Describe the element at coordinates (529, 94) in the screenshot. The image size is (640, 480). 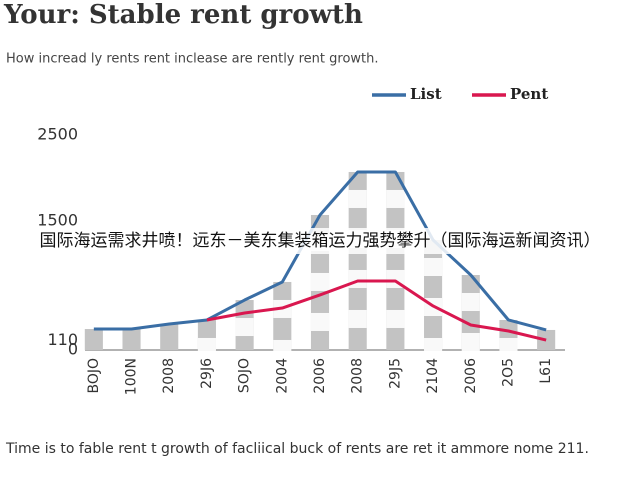
I see `legend-label: Pent` at that location.